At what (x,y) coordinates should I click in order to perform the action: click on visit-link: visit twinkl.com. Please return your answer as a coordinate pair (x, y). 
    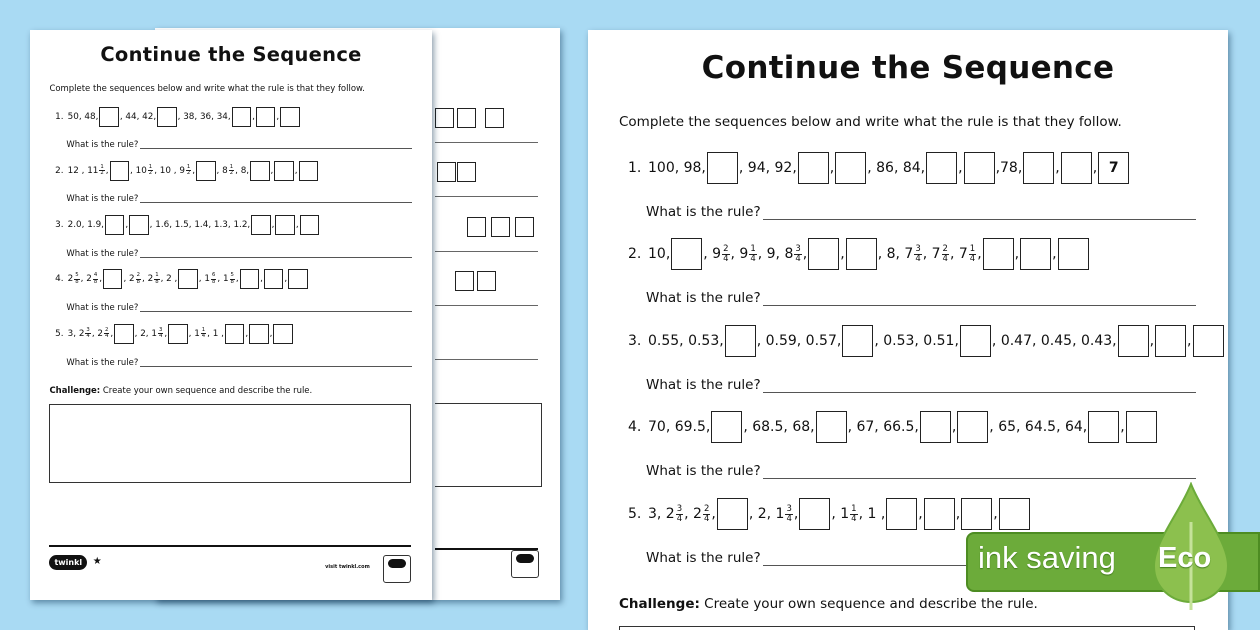
    Looking at the image, I should click on (347, 566).